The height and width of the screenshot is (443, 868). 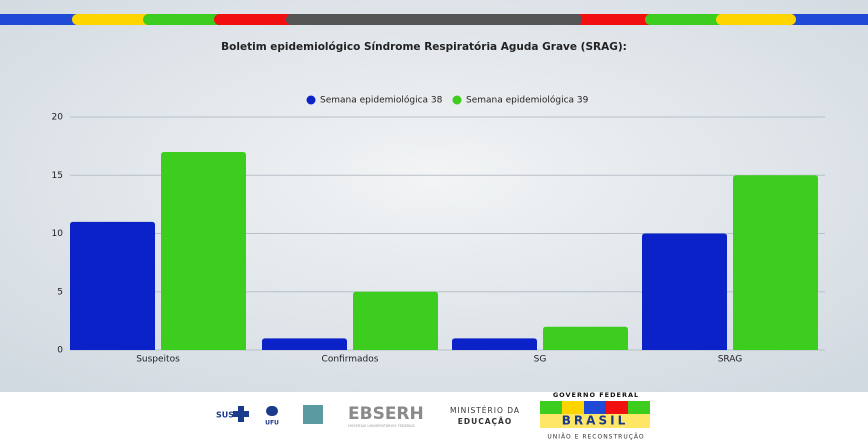 What do you see at coordinates (485, 410) in the screenshot?
I see `logo-text: MINISTÉRIO DA` at bounding box center [485, 410].